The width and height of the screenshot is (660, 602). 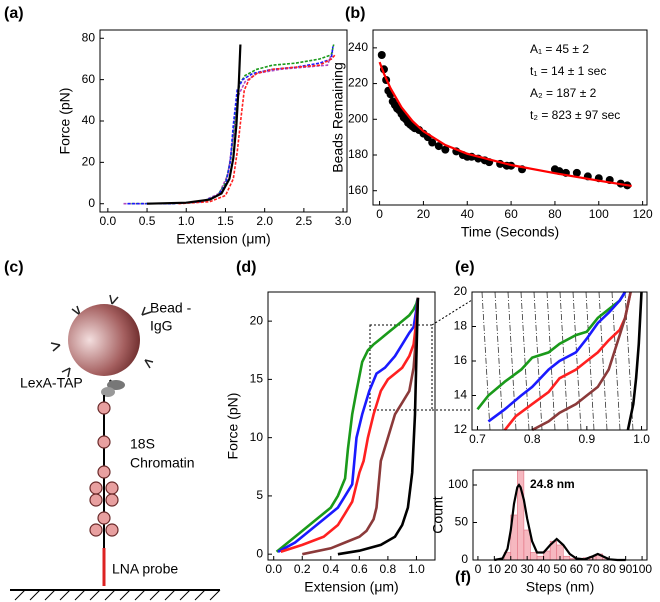 What do you see at coordinates (145, 569) in the screenshot?
I see `probe-label: LNA probe` at bounding box center [145, 569].